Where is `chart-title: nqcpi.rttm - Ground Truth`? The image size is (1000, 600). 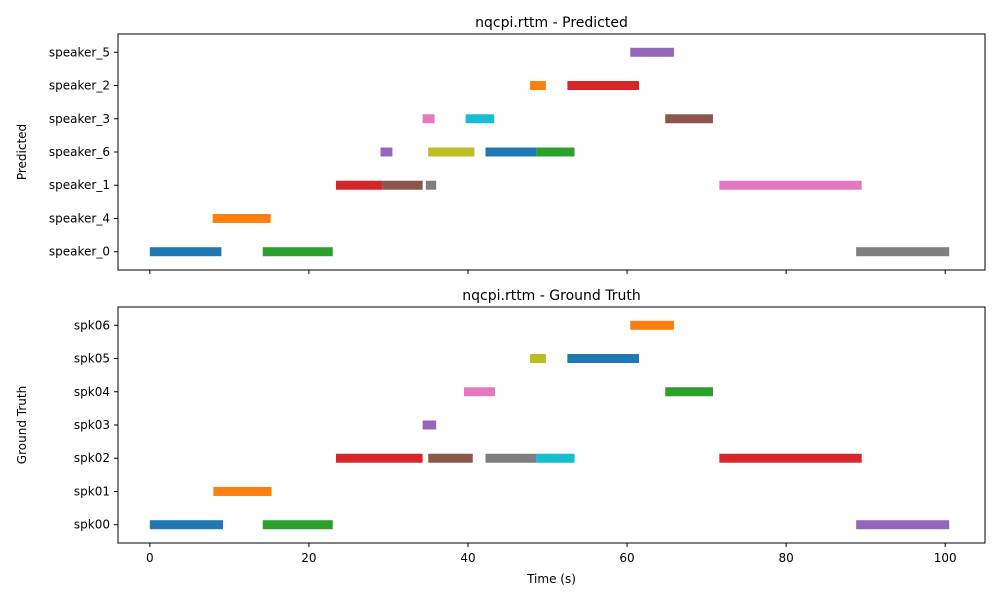
chart-title: nqcpi.rttm - Ground Truth is located at coordinates (551, 296).